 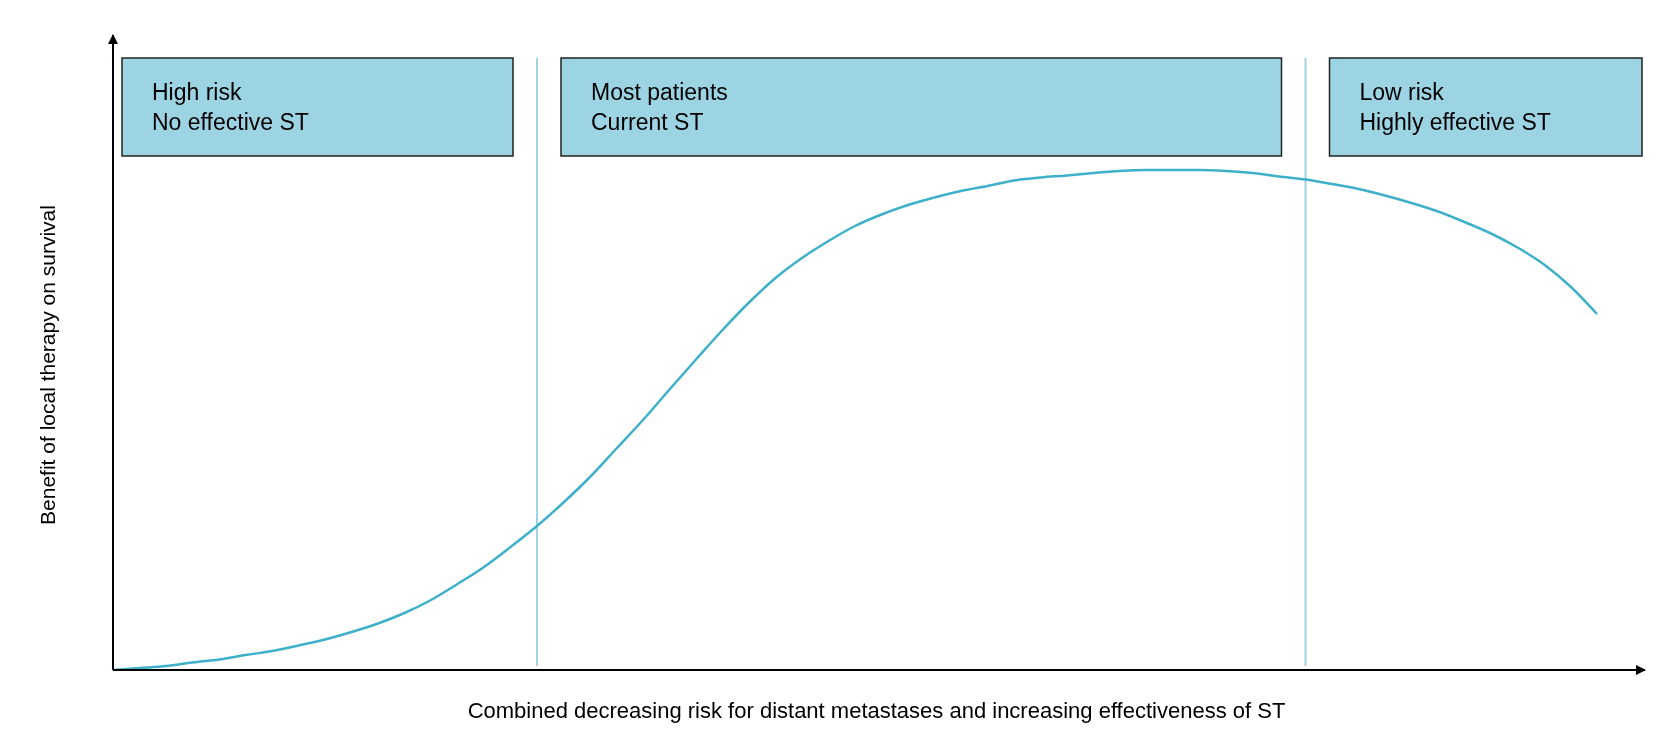 I want to click on text: Most patients Current ST, so click(x=659, y=107).